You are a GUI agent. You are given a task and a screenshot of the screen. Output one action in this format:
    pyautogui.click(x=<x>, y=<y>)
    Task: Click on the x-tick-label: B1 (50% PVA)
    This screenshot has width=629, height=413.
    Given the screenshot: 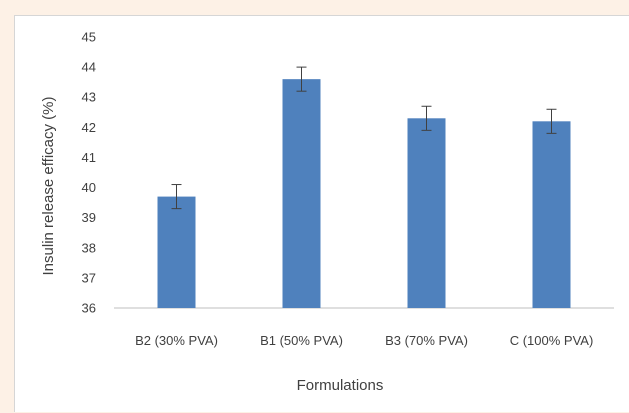 What is the action you would take?
    pyautogui.click(x=301, y=340)
    